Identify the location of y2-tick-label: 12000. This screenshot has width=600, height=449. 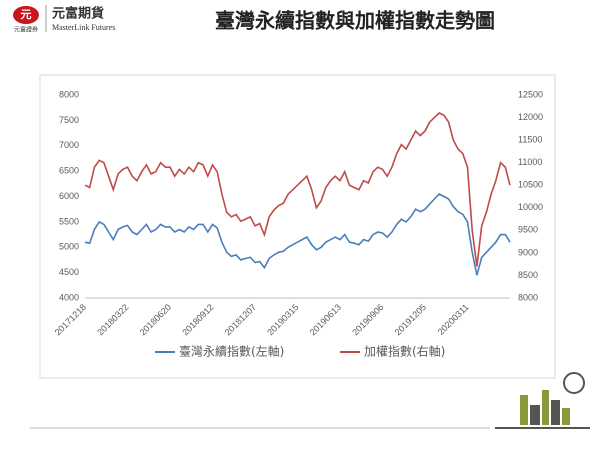
(530, 117).